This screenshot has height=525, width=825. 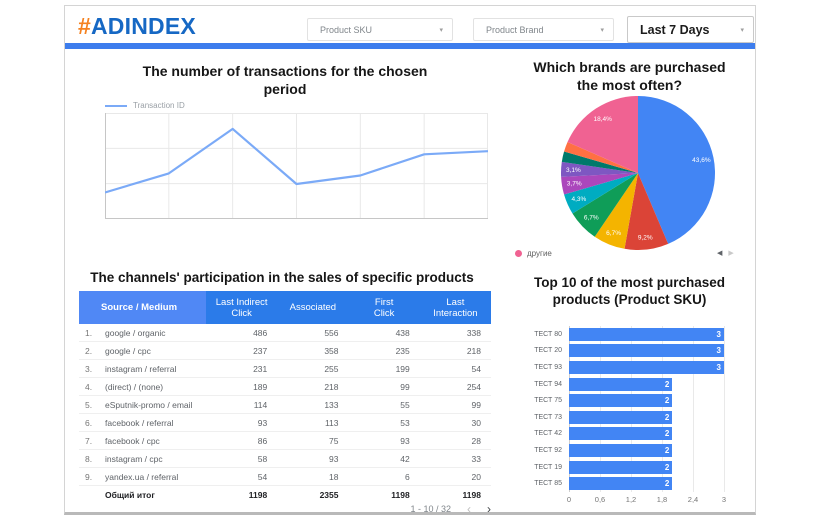 What do you see at coordinates (631, 499) in the screenshot?
I see `x-axis-tick: 1,2` at bounding box center [631, 499].